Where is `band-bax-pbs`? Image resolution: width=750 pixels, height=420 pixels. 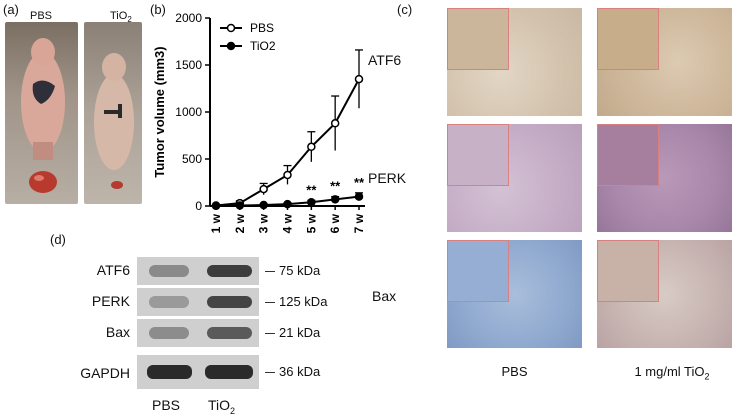
band-bax-pbs is located at coordinates (169, 333).